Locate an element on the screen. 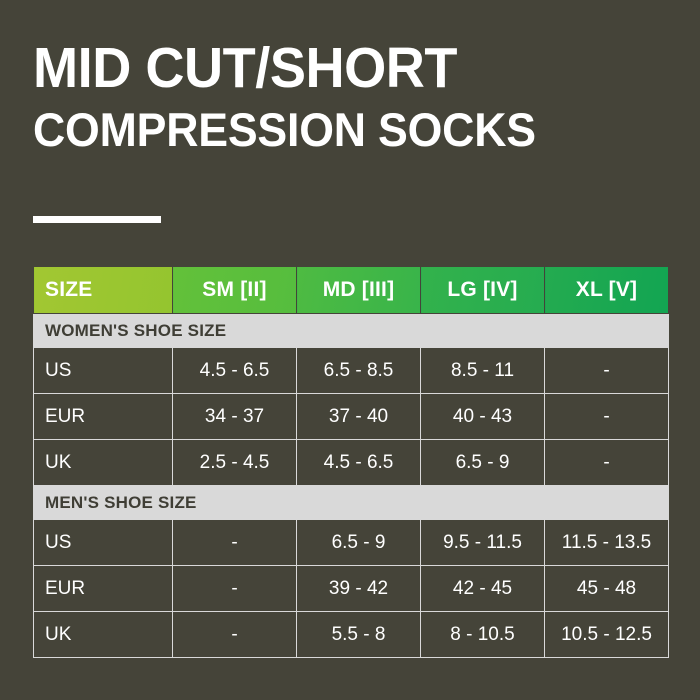 This screenshot has height=700, width=700. cell-value: 45 - 48 is located at coordinates (606, 588).